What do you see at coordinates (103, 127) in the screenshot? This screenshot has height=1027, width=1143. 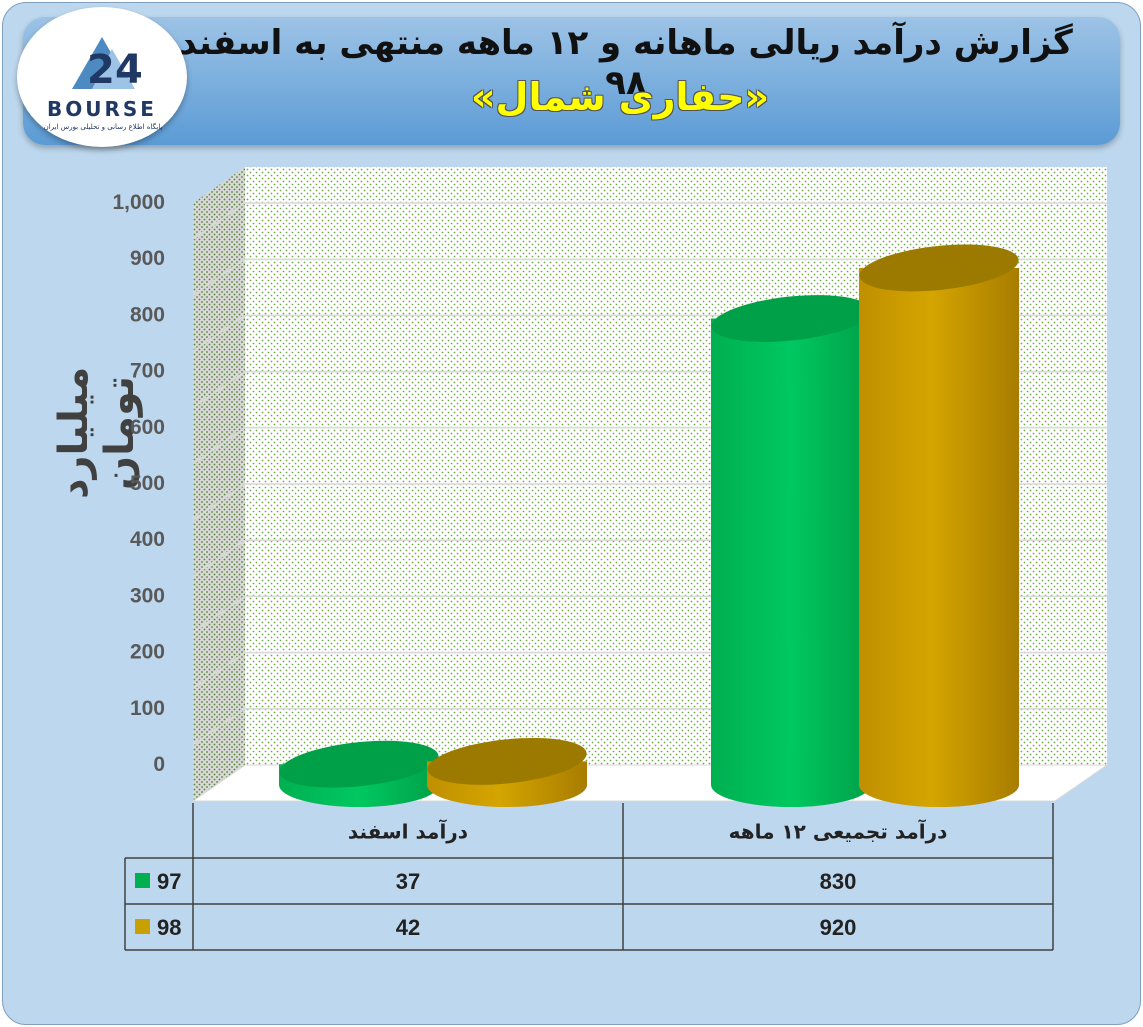 I see `logo-tagline: پایگاه اطلاع رسانی و تحلیلی بورس ایران` at bounding box center [103, 127].